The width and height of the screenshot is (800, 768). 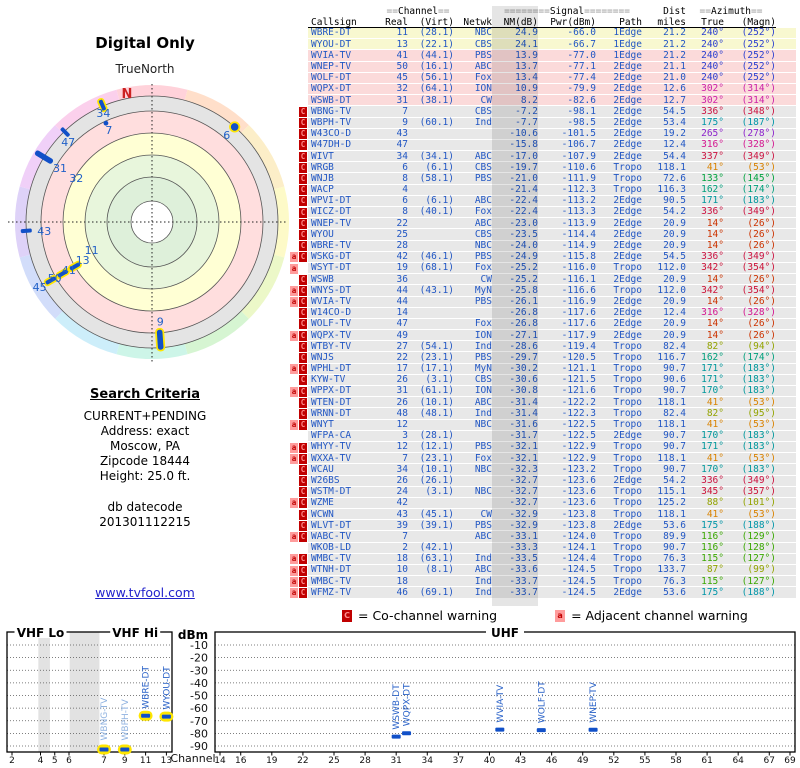 I want to click on band-label: VHF Hi, so click(x=135, y=633).